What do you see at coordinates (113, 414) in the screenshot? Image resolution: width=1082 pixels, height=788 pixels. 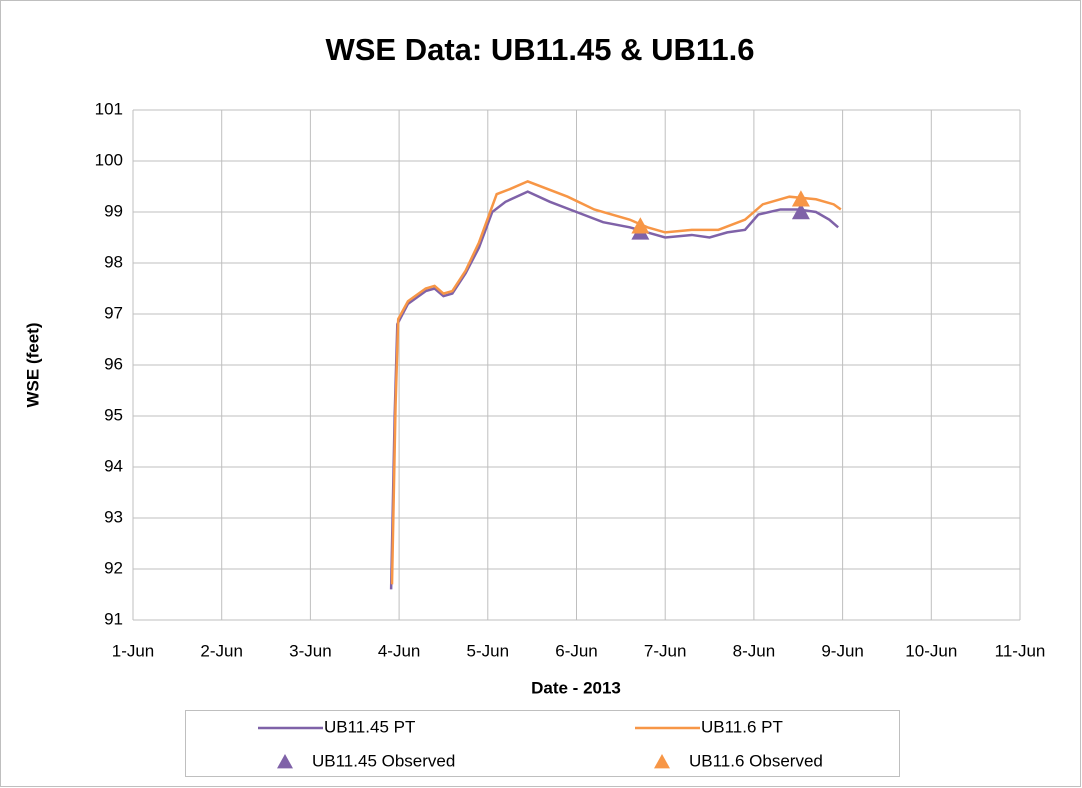 I see `y-tick-label: 95` at bounding box center [113, 414].